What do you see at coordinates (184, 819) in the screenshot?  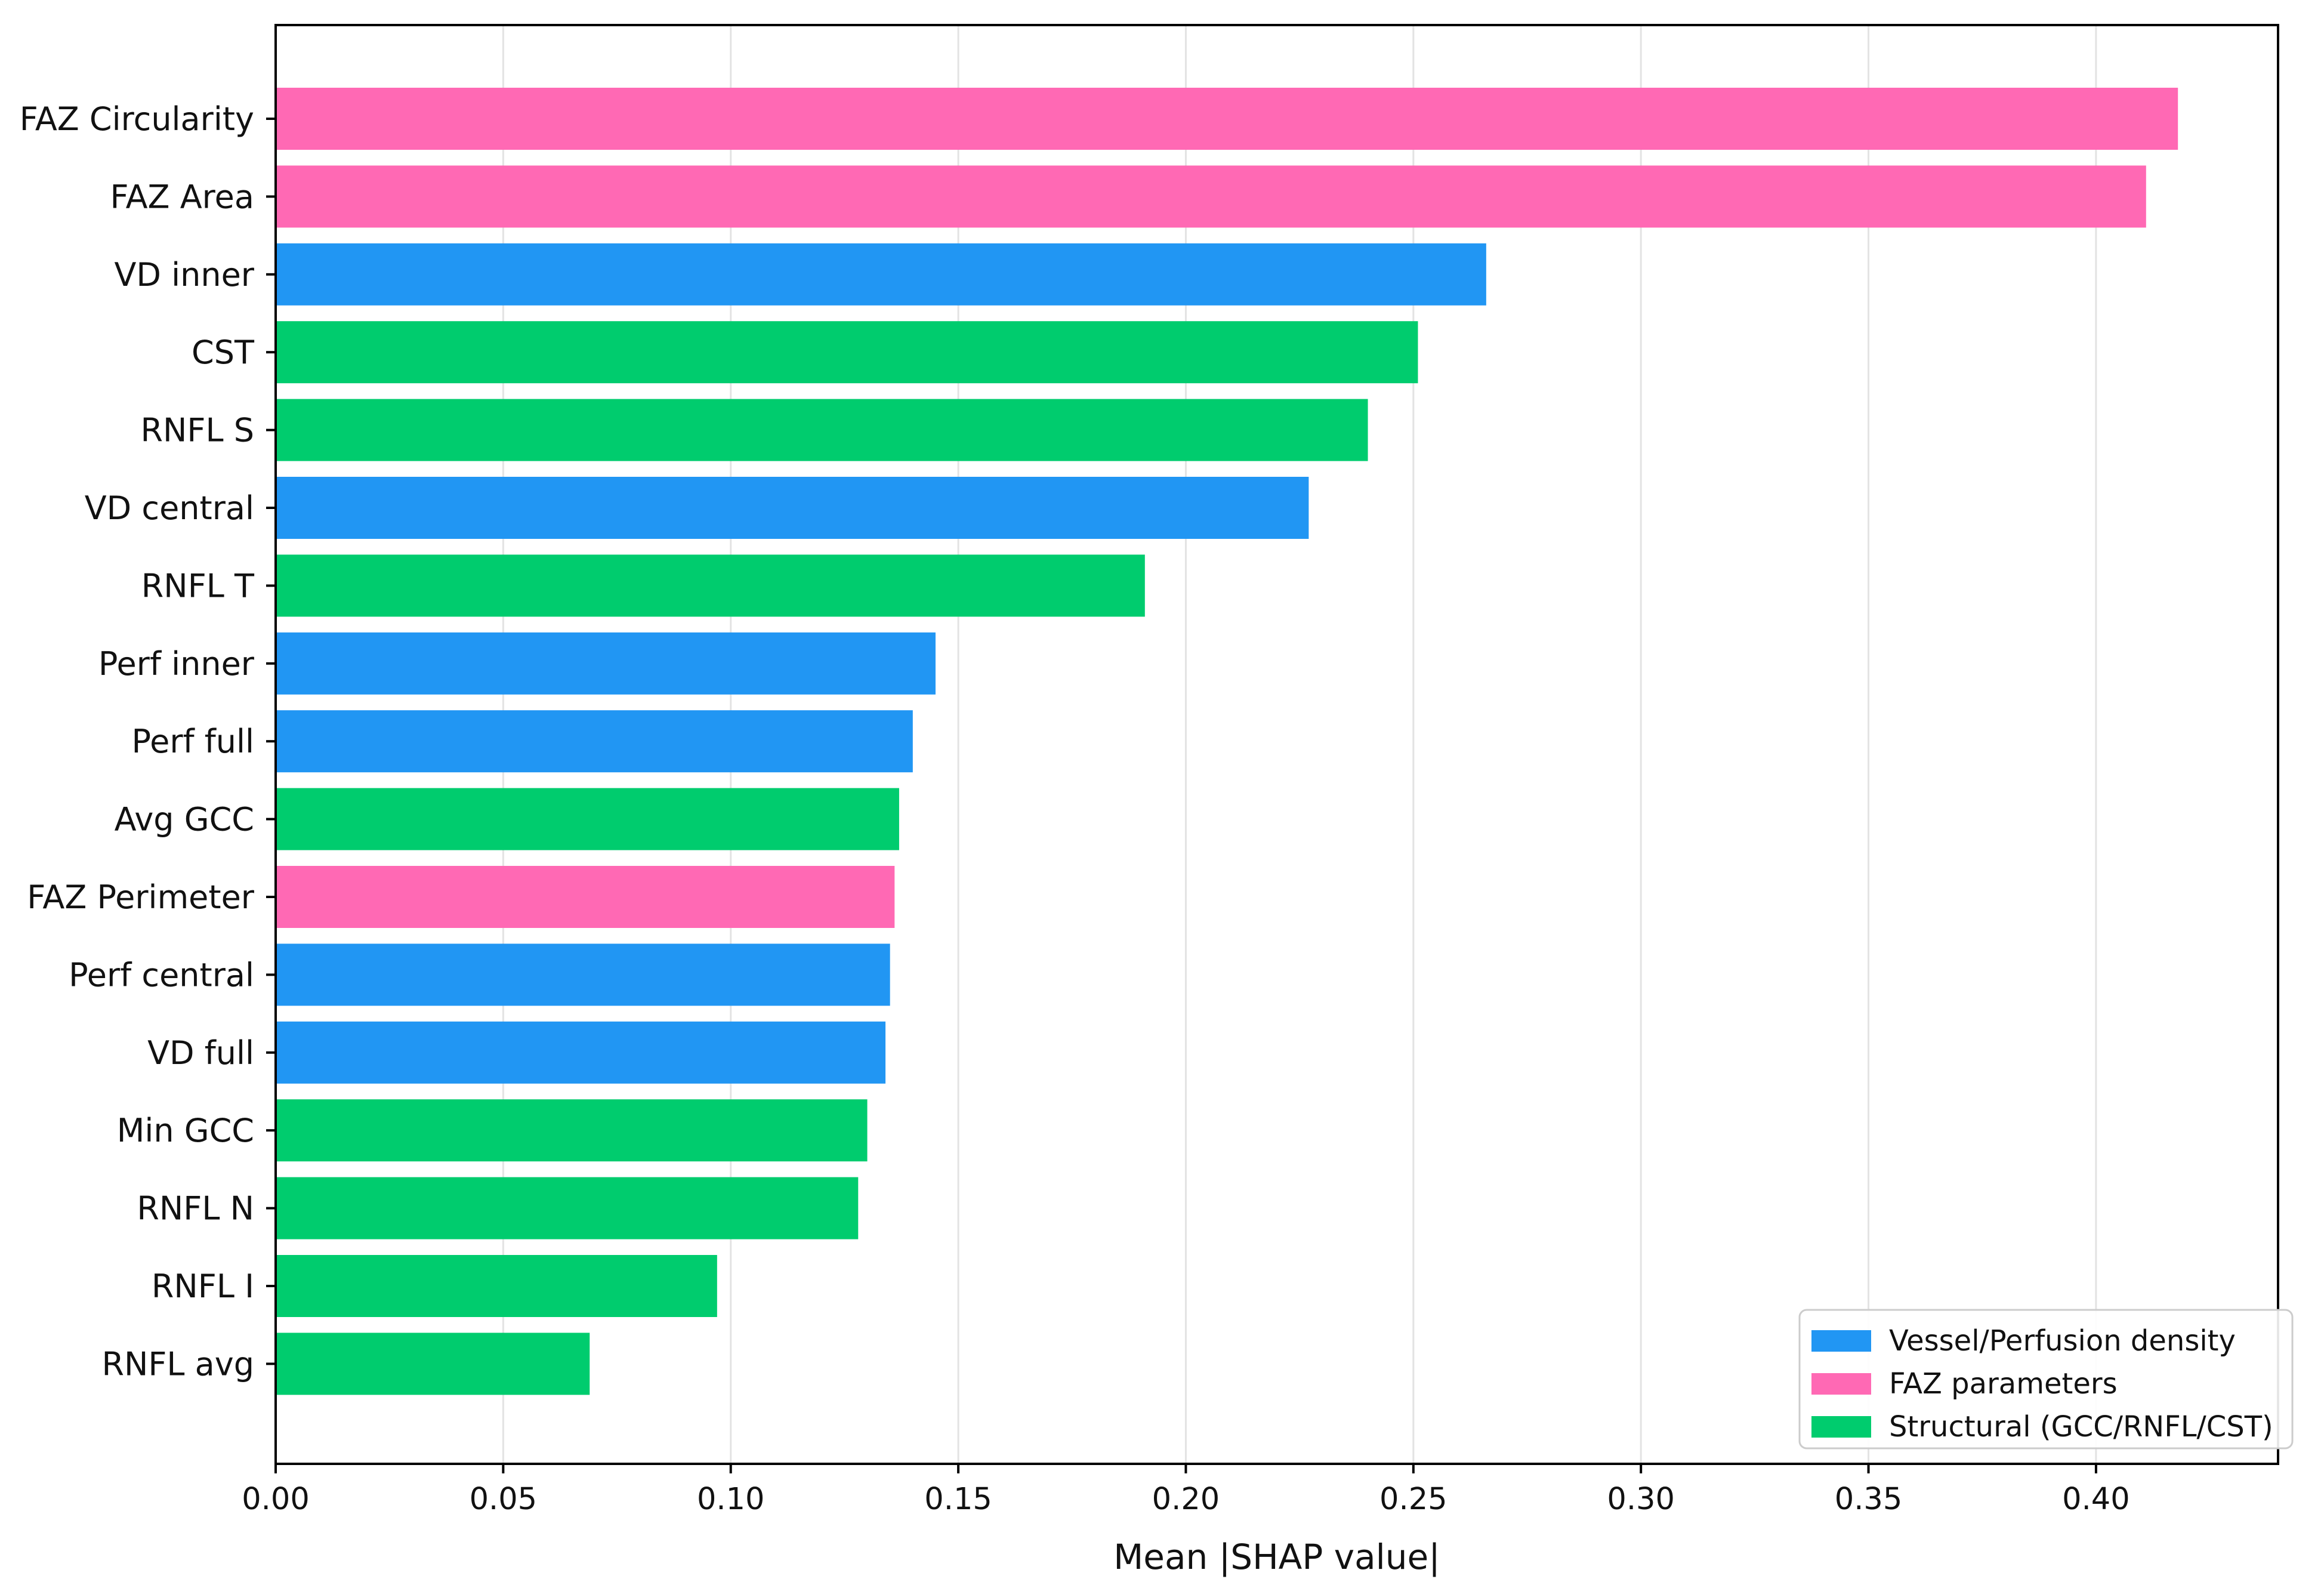 I see `y-category-label: Avg GCC` at bounding box center [184, 819].